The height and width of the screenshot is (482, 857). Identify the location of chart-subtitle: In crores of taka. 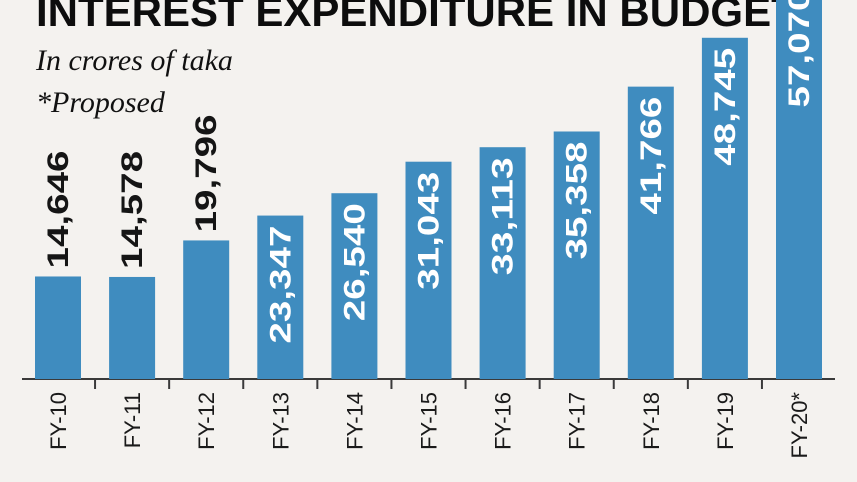
(134, 60).